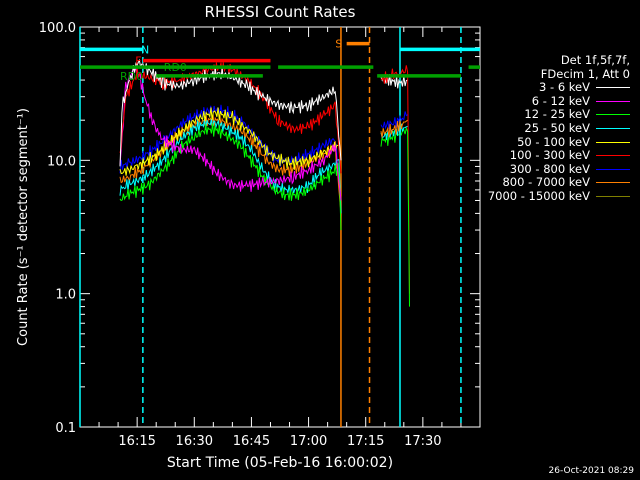 This screenshot has height=480, width=640. I want to click on state-flag-label-0: N, so click(145, 49).